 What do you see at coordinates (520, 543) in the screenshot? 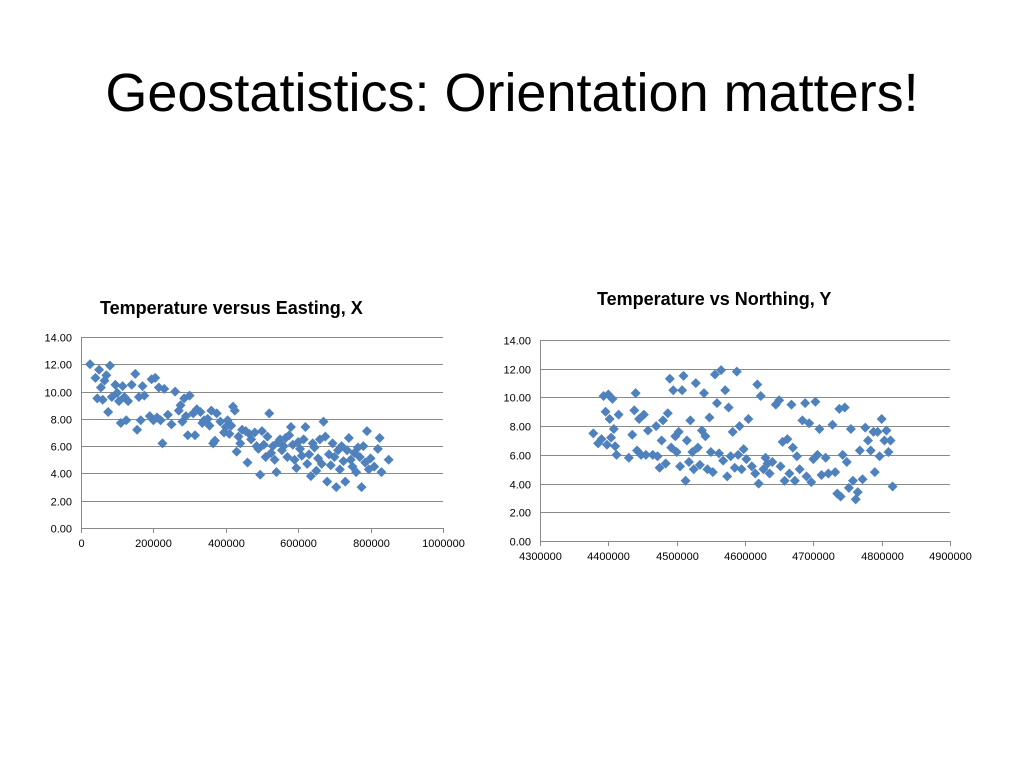
I see `y-tick-label: 0.00` at bounding box center [520, 543].